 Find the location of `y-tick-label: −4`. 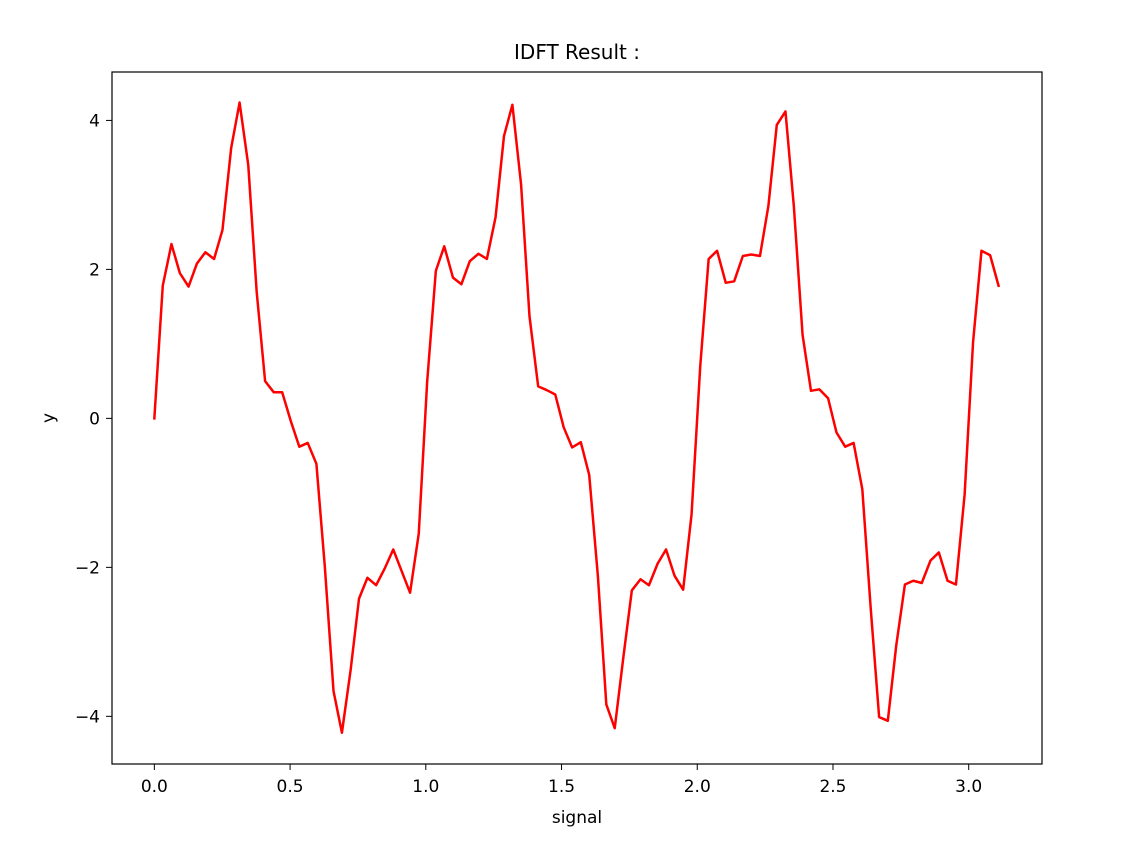

y-tick-label: −4 is located at coordinates (87, 717).